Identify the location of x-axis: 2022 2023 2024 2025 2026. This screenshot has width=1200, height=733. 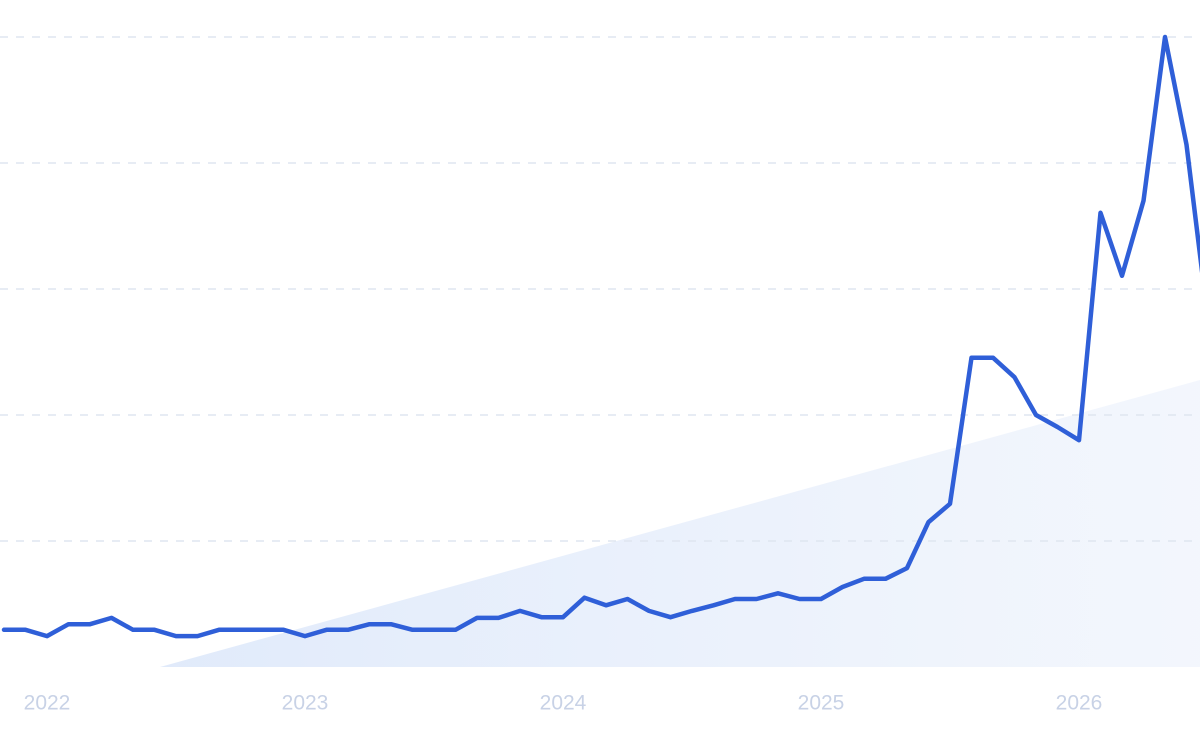
(563, 703).